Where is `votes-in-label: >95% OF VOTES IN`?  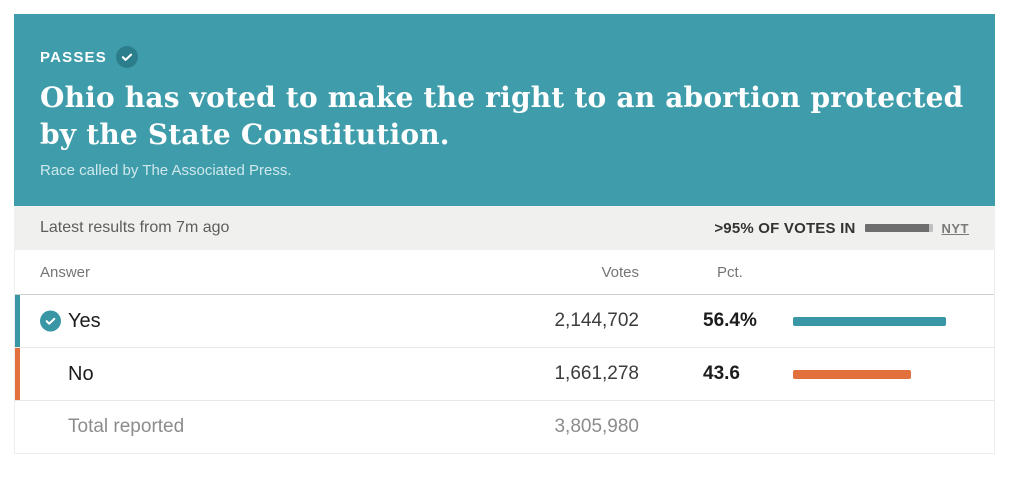
votes-in-label: >95% OF VOTES IN is located at coordinates (785, 228).